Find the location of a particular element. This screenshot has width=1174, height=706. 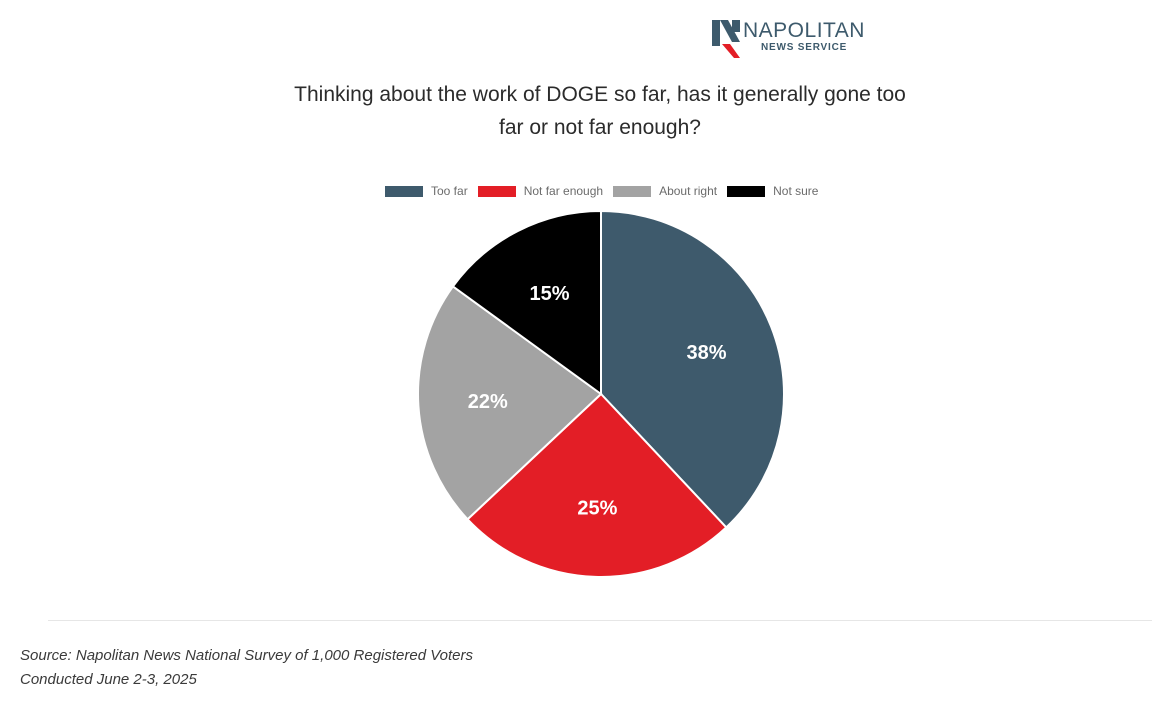

legend-item: Not far enough is located at coordinates (540, 191).